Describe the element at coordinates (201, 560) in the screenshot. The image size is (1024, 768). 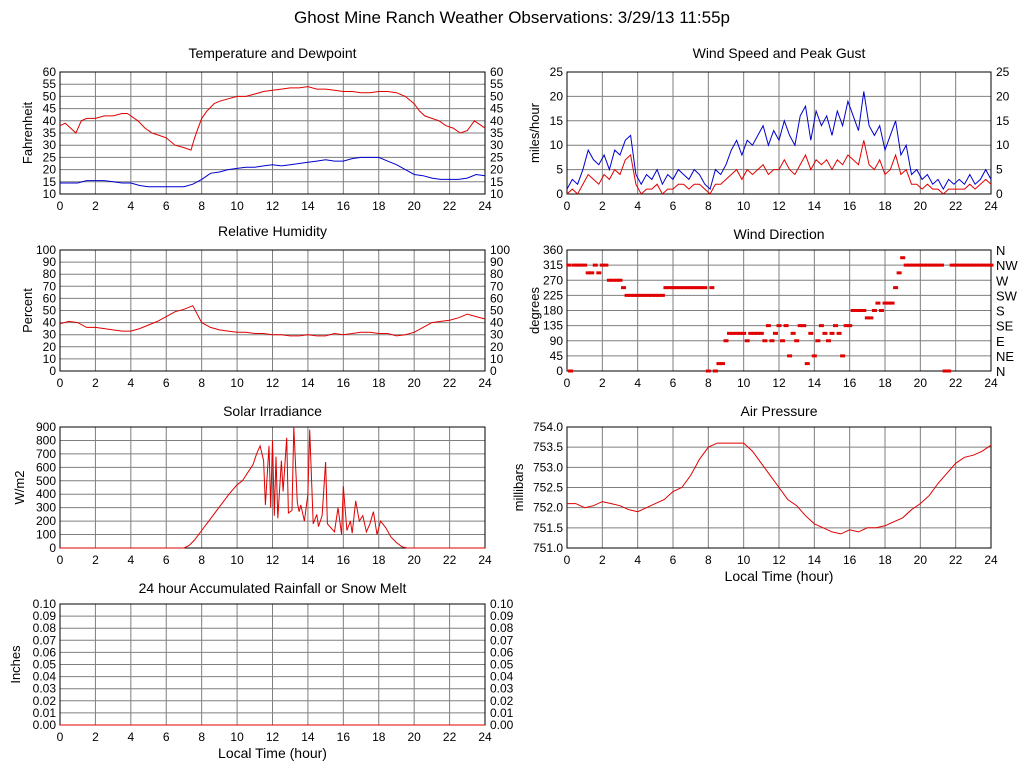
I see `solar-x-tick-label: 8` at that location.